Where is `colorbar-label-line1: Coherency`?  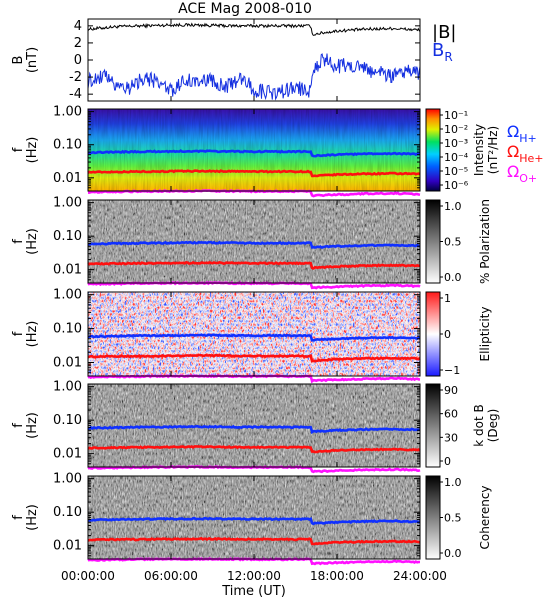
colorbar-label-line1: Coherency is located at coordinates (485, 517).